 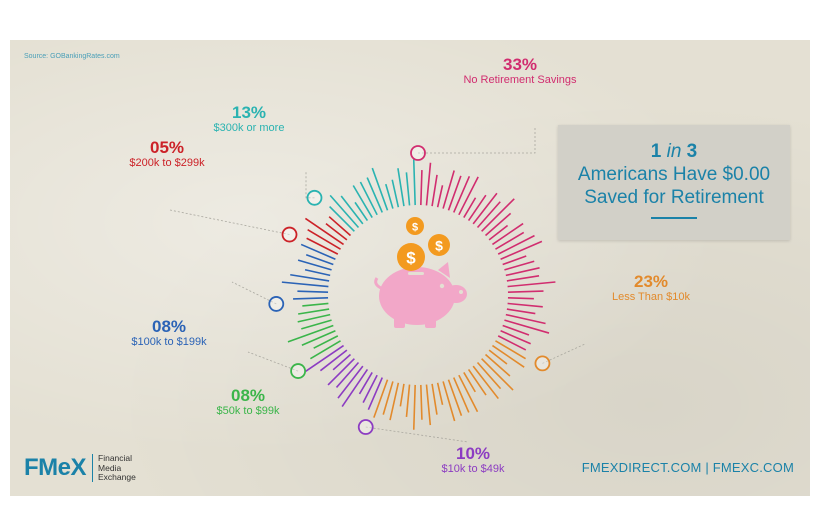 I want to click on piggy-bank-icon: $ $ $, so click(x=420, y=272).